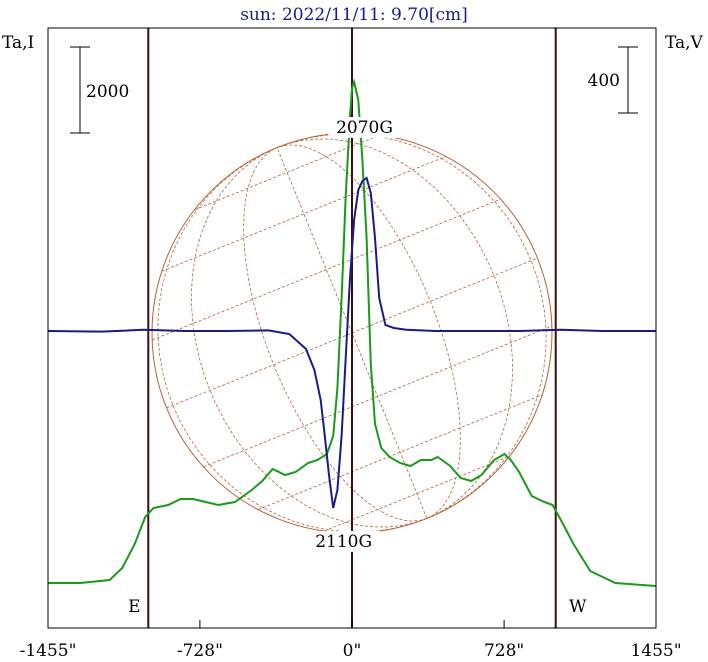 The image size is (708, 662). What do you see at coordinates (604, 81) in the screenshot?
I see `right-scale-bar-label: 400` at bounding box center [604, 81].